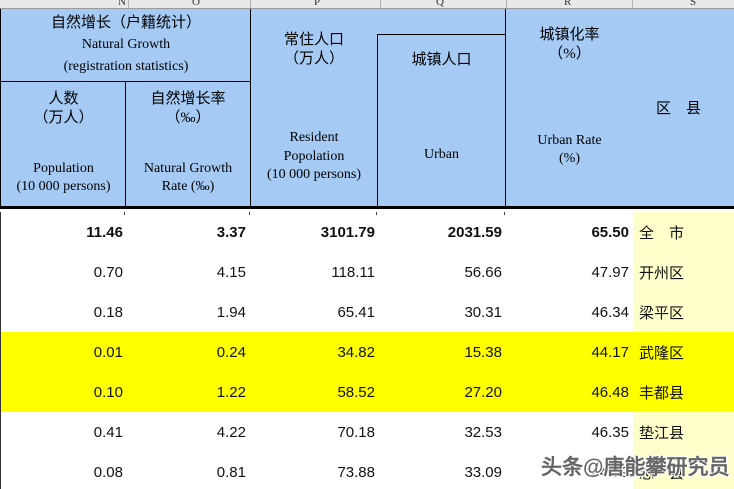  I want to click on cell-district: 丰都县, so click(683, 392).